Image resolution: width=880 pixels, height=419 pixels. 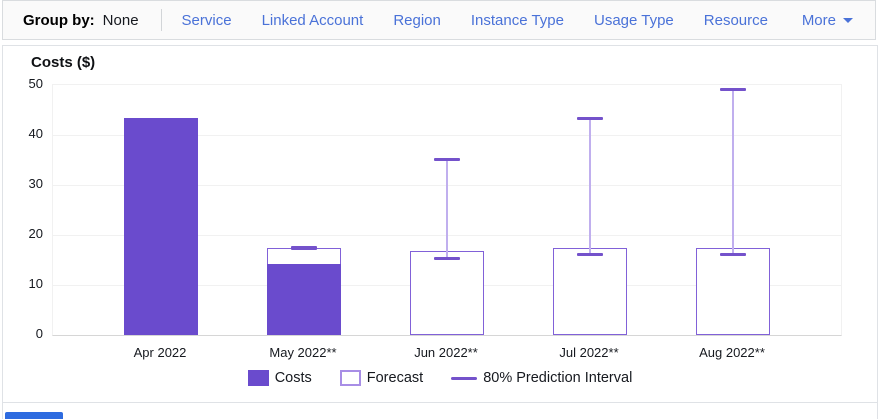 I want to click on x-tick-label: May 2022**, so click(x=303, y=352).